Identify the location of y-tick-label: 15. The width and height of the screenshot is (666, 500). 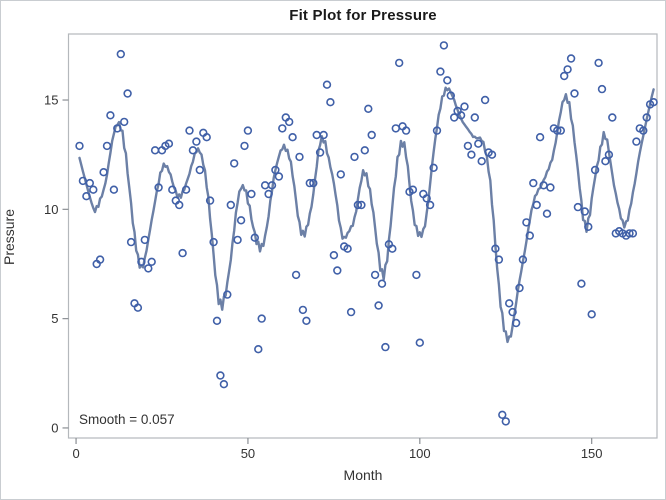
(51, 100).